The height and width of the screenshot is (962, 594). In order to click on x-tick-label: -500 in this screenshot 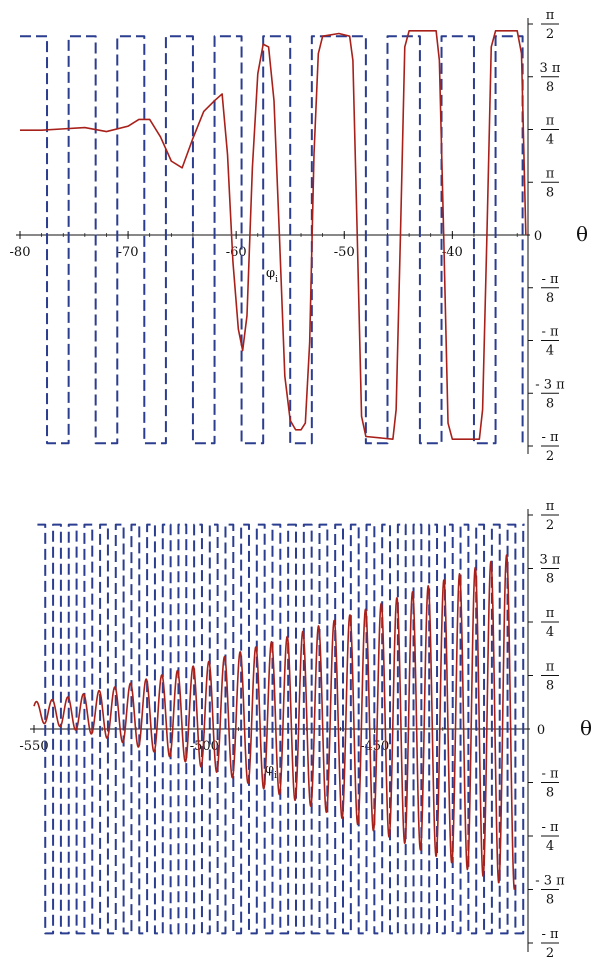, I will do `click(204, 746)`.